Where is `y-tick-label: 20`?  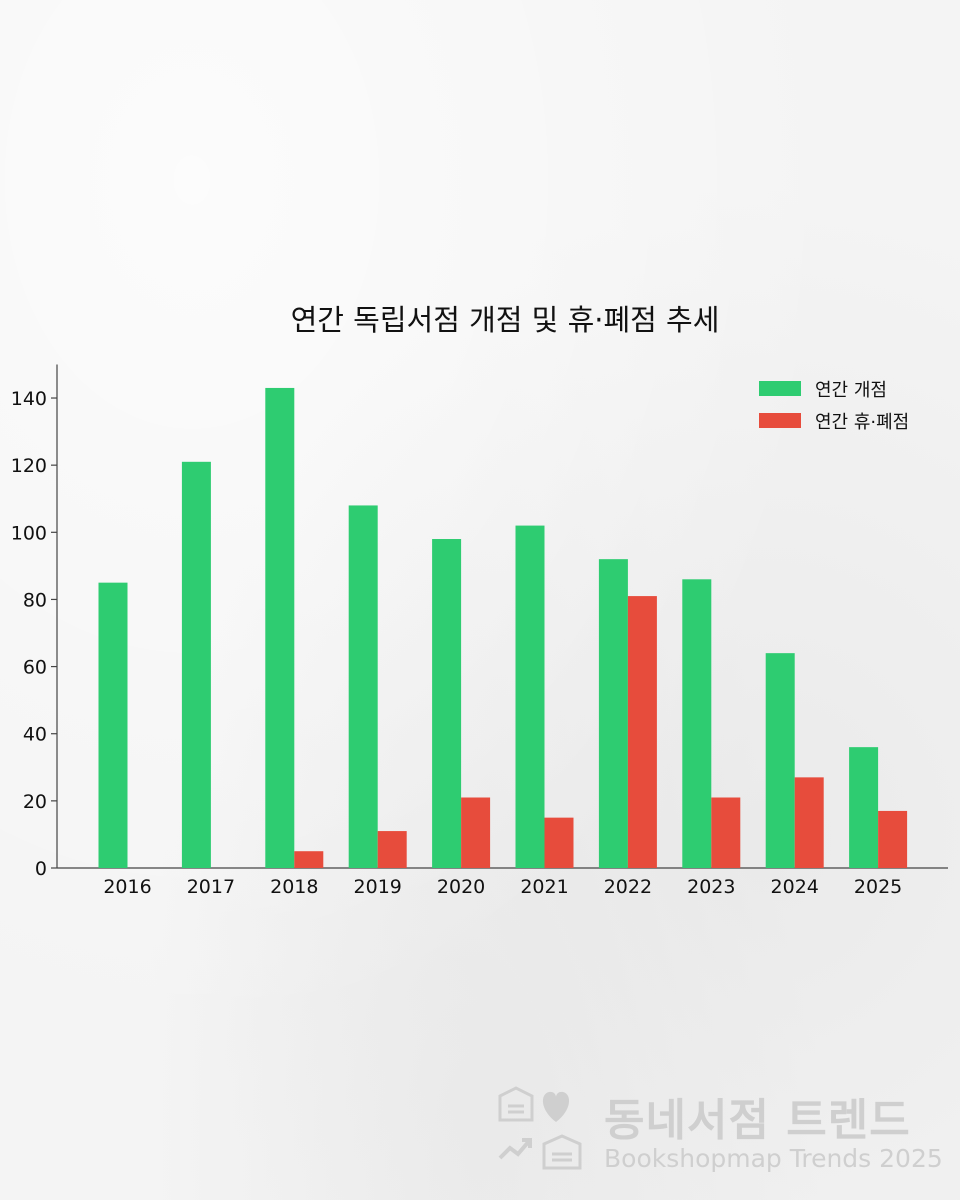 y-tick-label: 20 is located at coordinates (35, 802).